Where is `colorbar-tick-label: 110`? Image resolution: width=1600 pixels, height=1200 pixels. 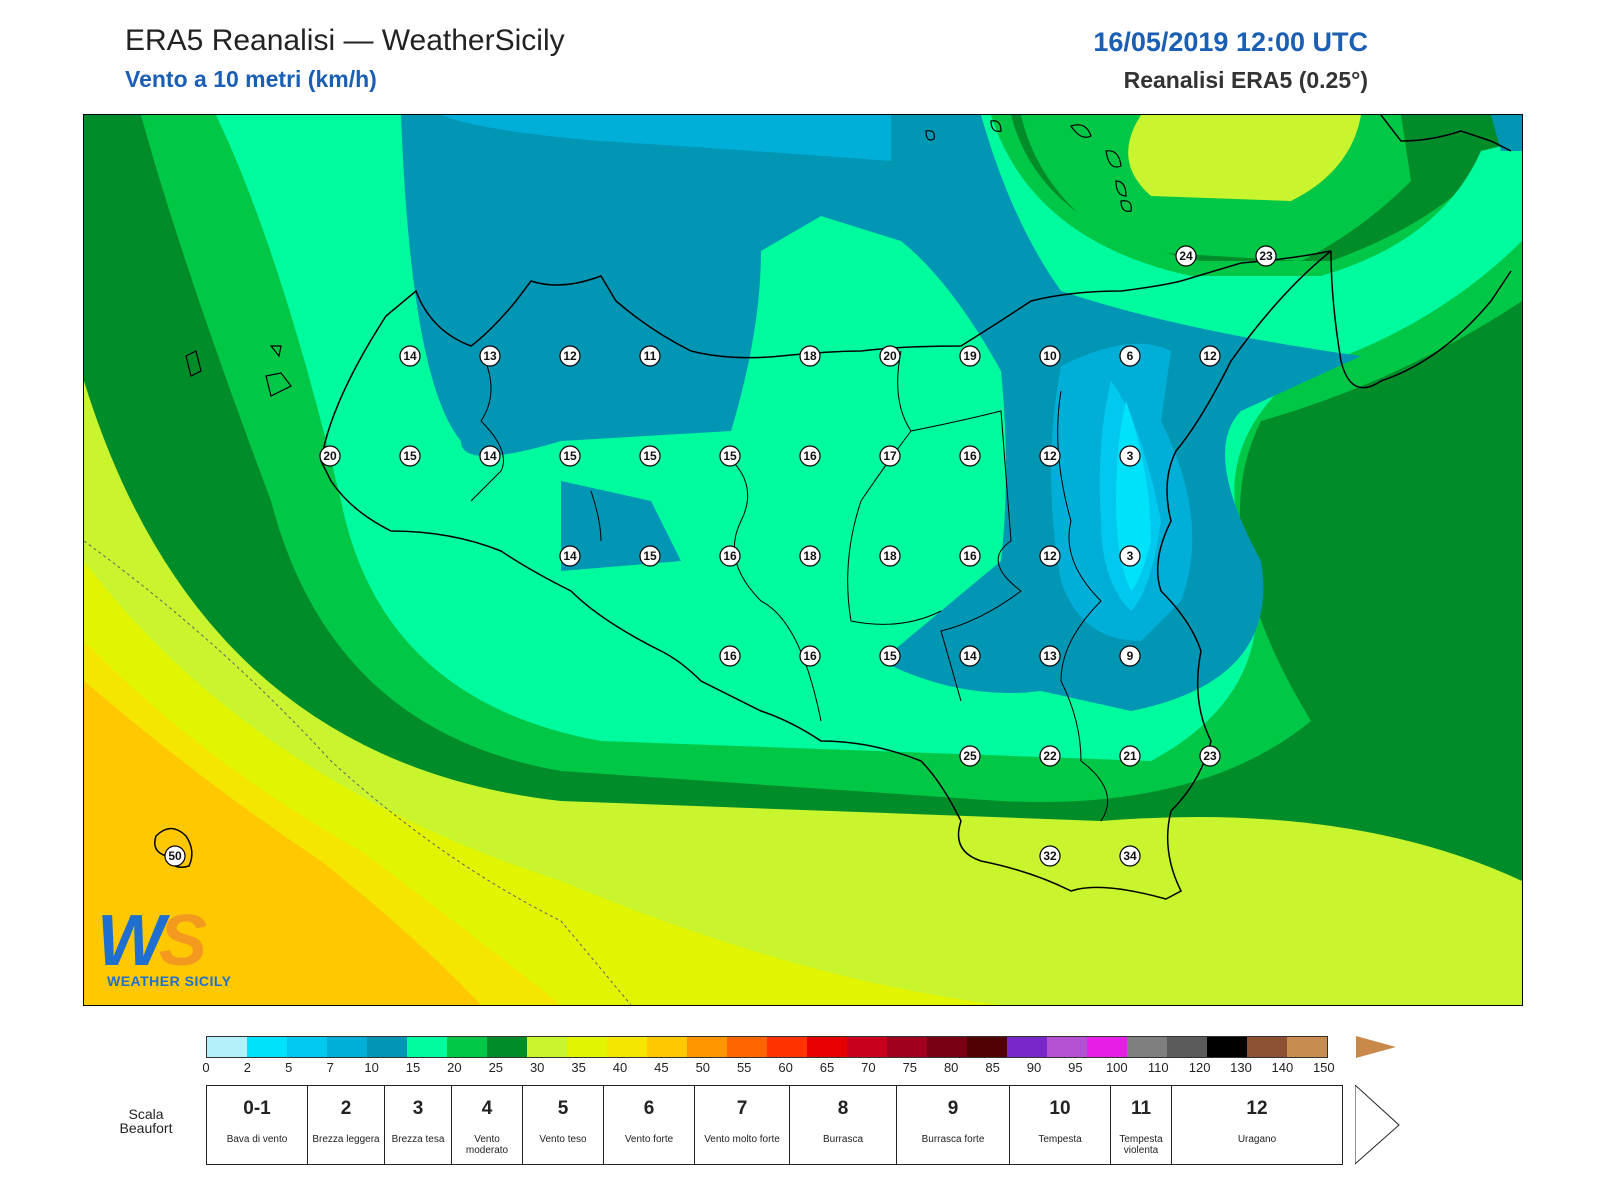
colorbar-tick-label: 110 is located at coordinates (1158, 1067).